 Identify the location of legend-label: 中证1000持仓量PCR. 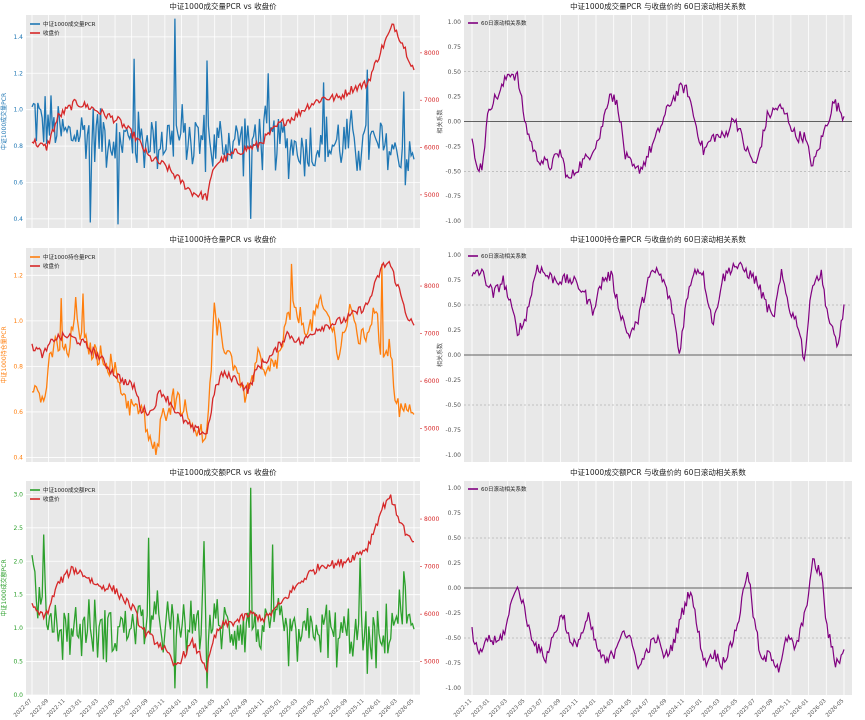
(69, 257).